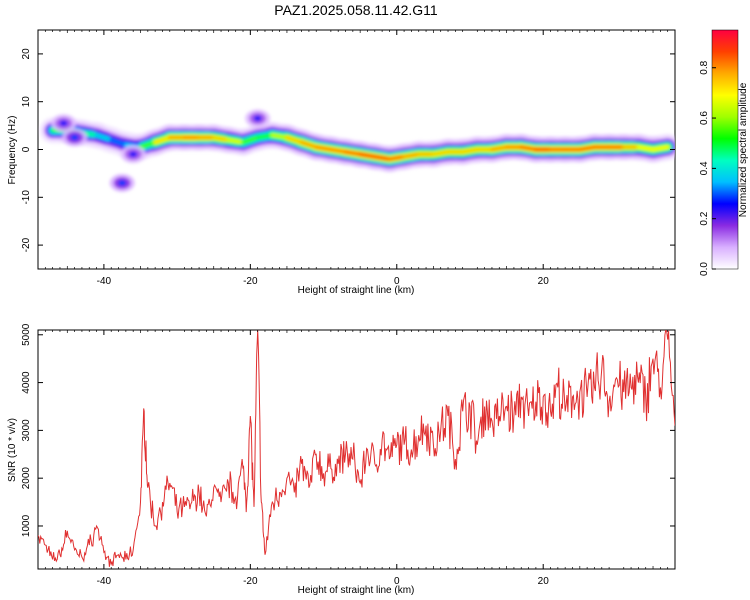  Describe the element at coordinates (250, 281) in the screenshot. I see `spectrogram-x-tick-label: -20` at that location.